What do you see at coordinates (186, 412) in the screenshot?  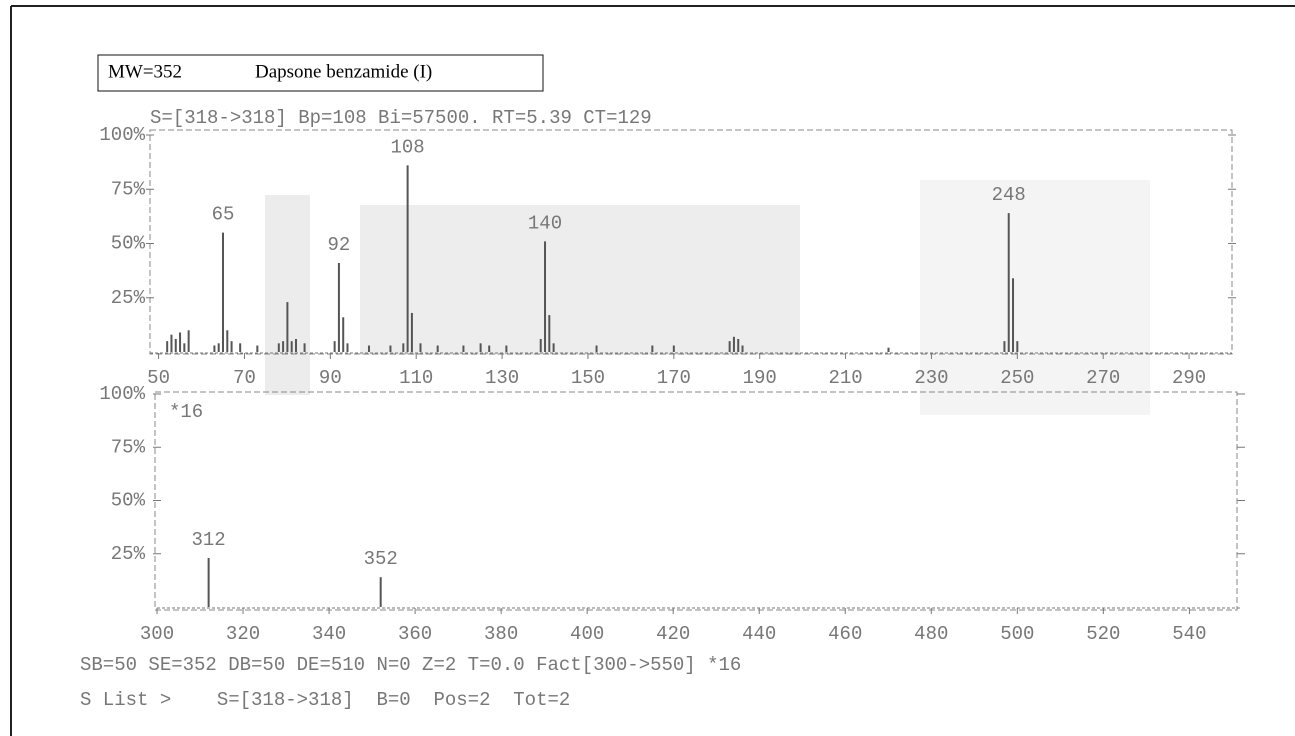 I see `annotation: *16` at bounding box center [186, 412].